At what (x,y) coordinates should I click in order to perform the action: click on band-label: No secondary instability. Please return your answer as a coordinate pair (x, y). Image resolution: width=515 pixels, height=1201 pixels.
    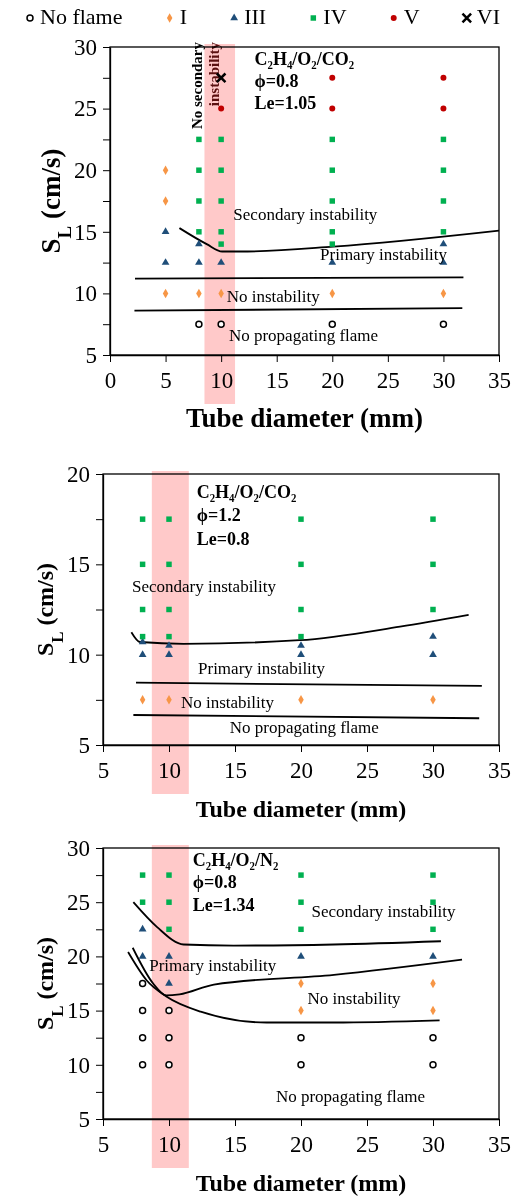
    Looking at the image, I should click on (206, 85).